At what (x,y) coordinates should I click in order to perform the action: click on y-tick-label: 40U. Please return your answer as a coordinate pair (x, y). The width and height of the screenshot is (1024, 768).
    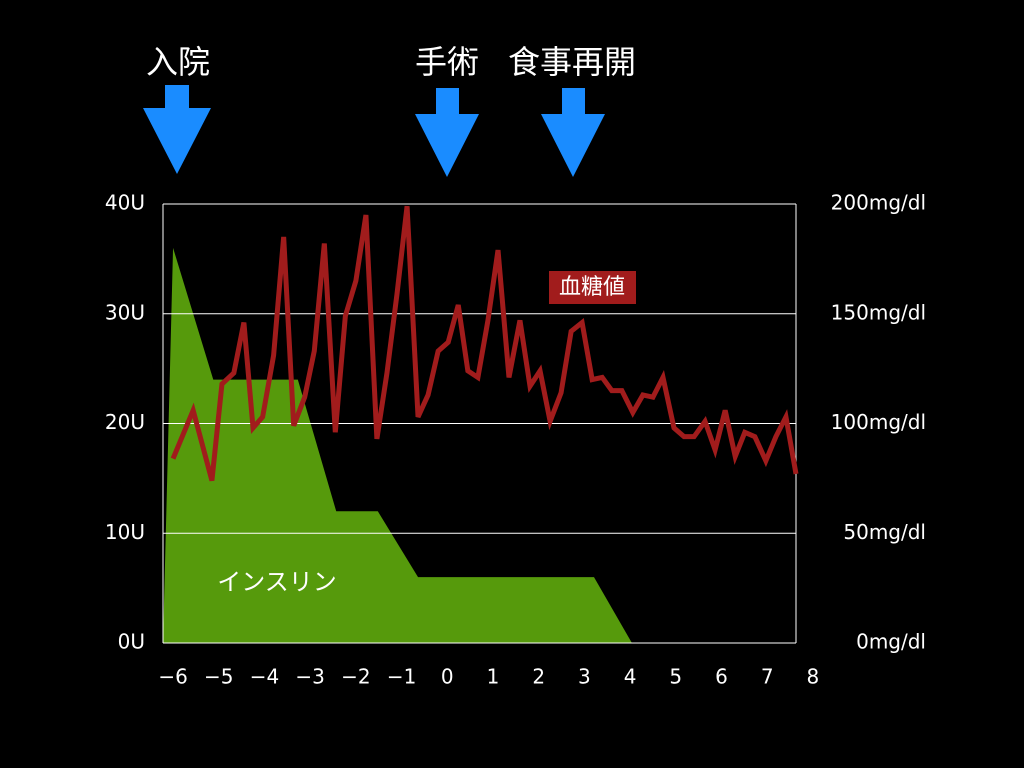
    Looking at the image, I should click on (125, 203).